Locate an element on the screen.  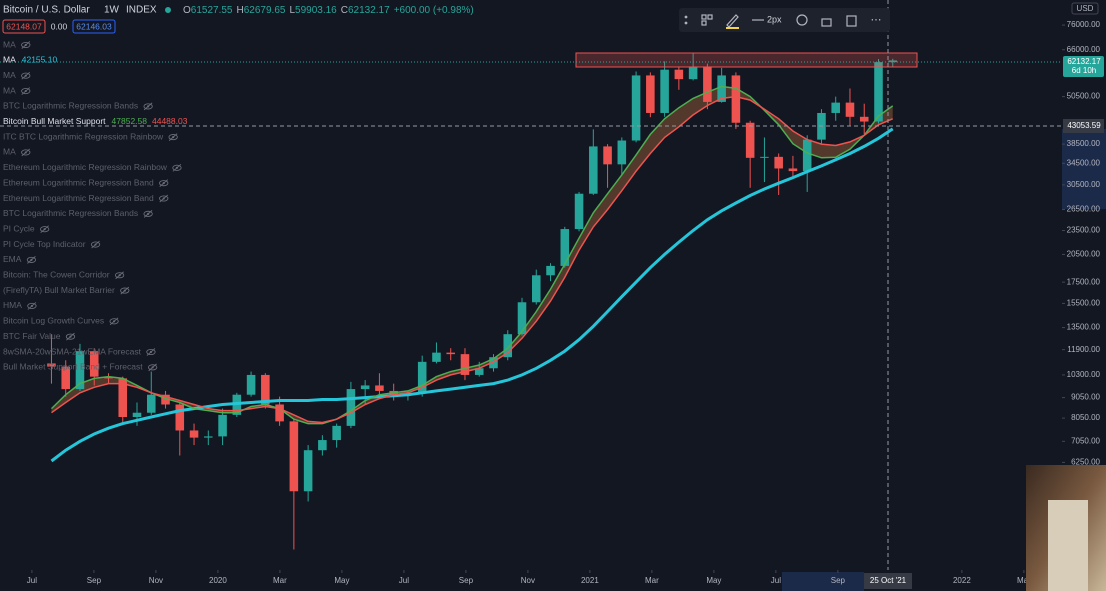
countdown: 6d 10h is located at coordinates (1084, 70).